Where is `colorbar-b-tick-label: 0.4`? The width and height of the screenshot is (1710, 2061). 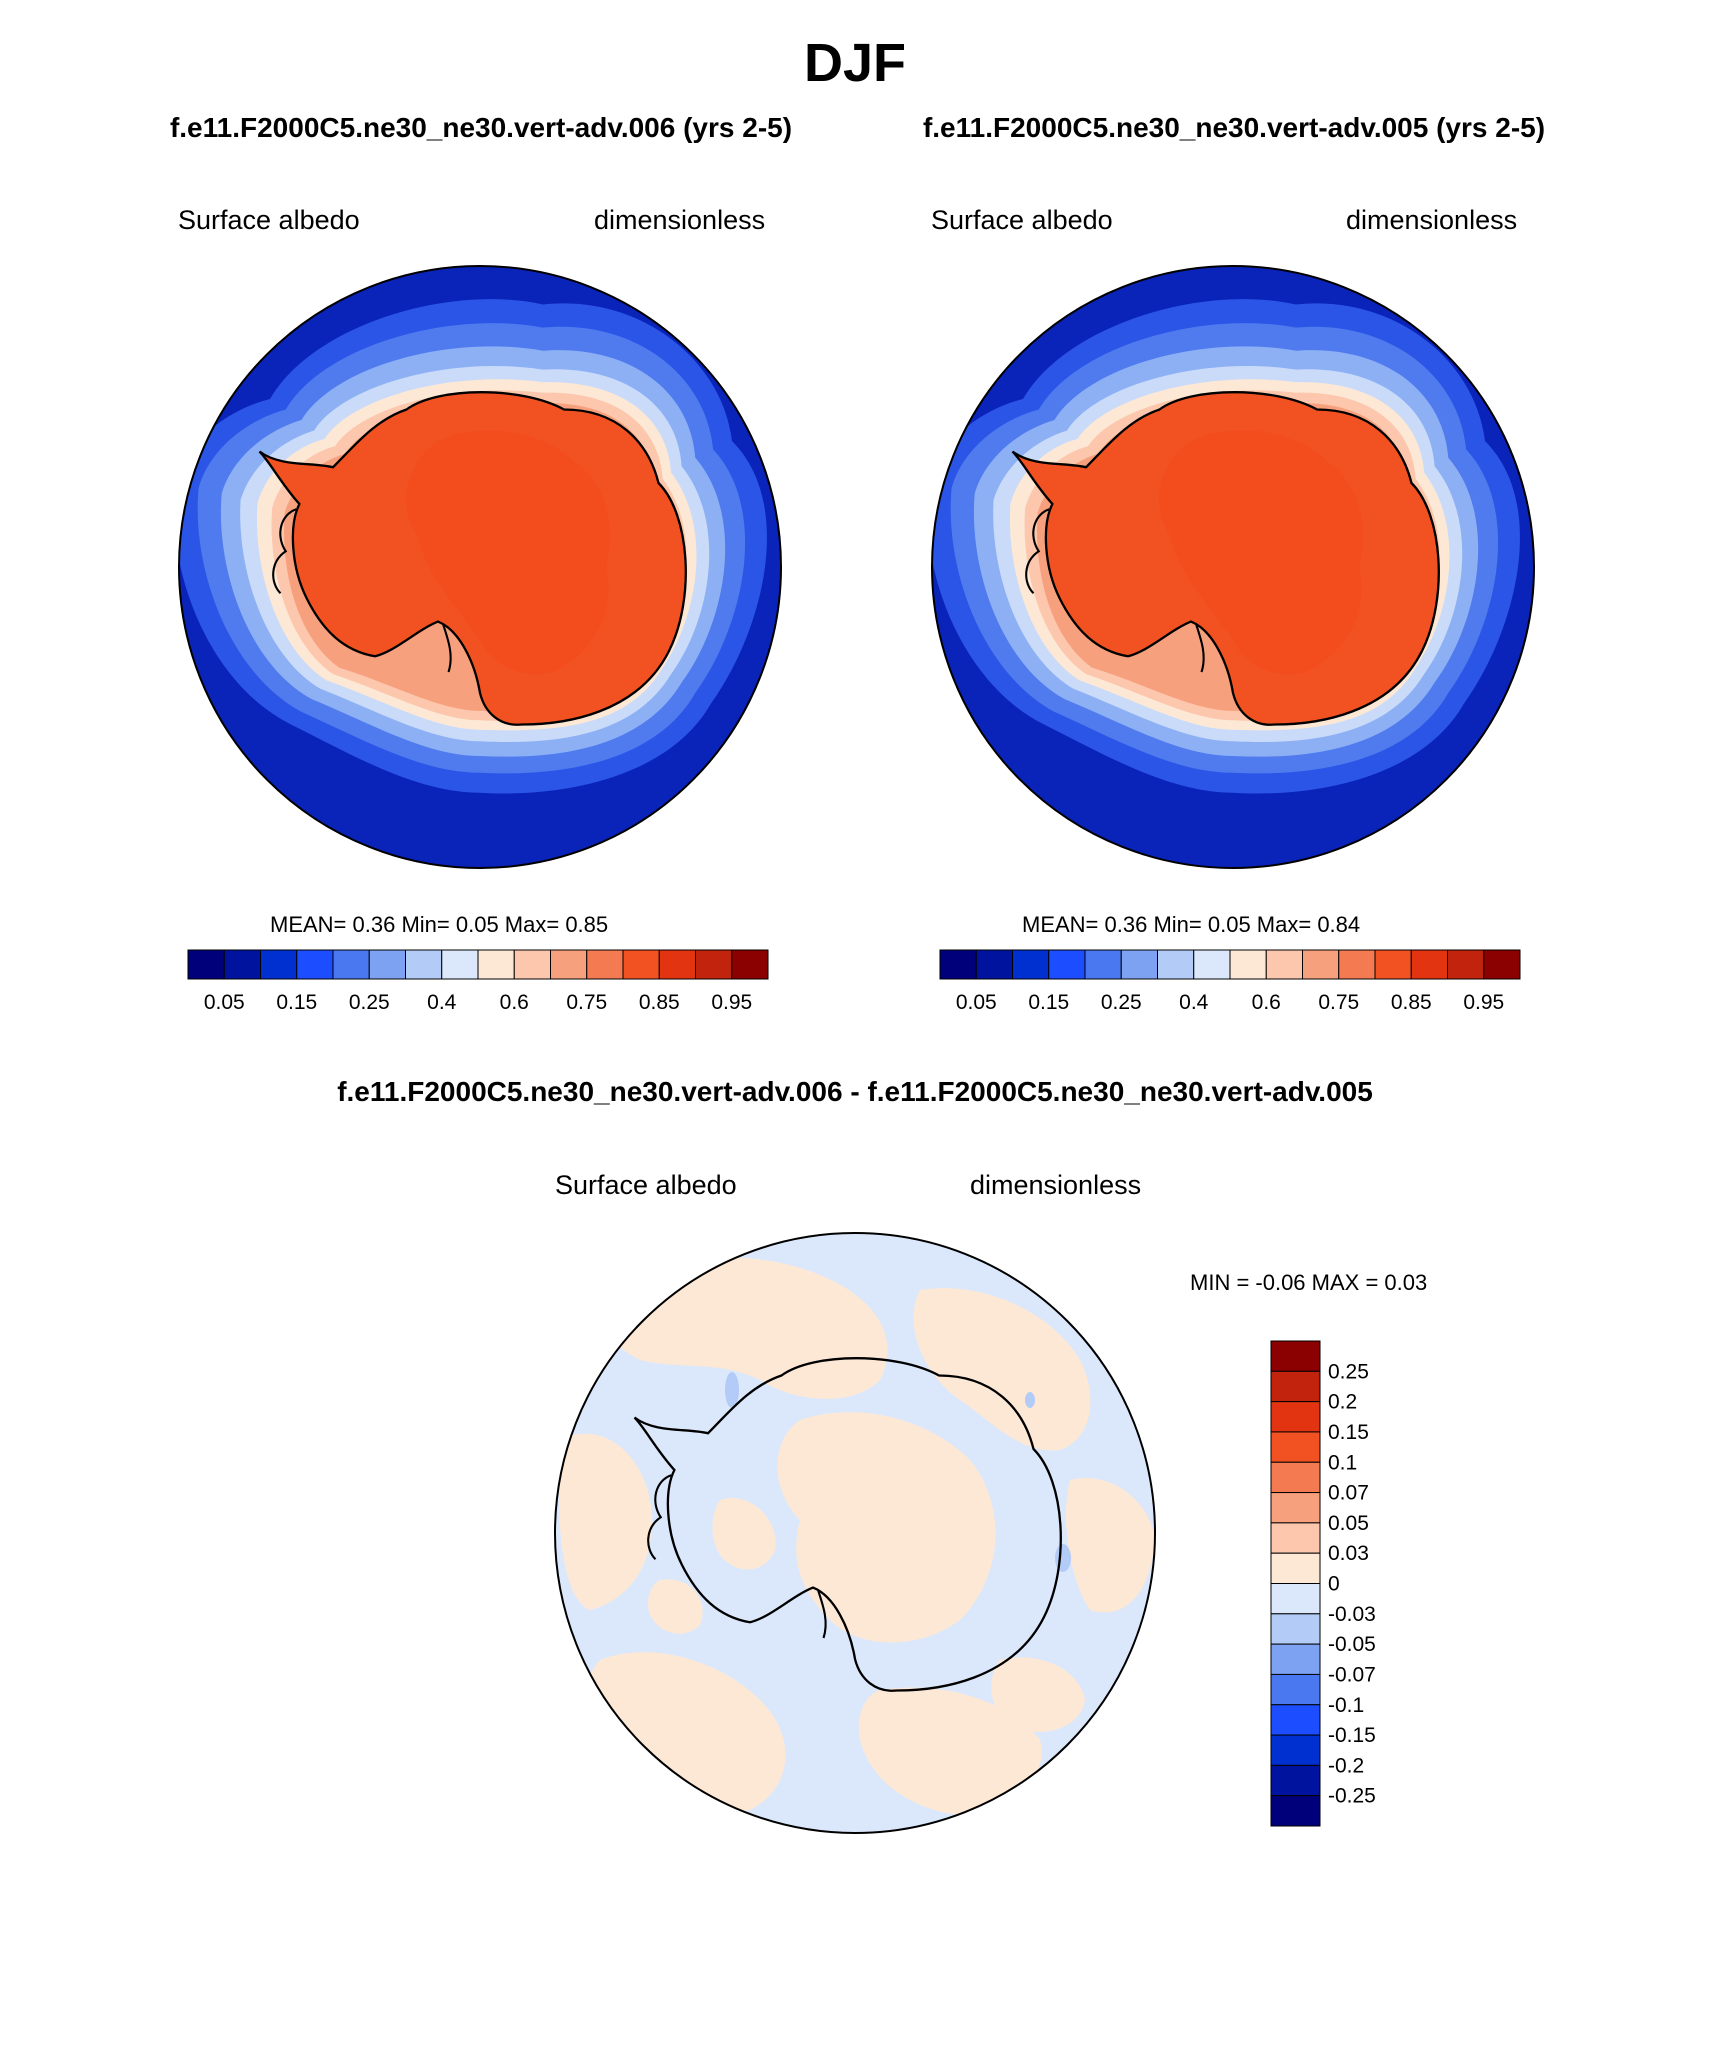
colorbar-b-tick-label: 0.4 is located at coordinates (1194, 1002).